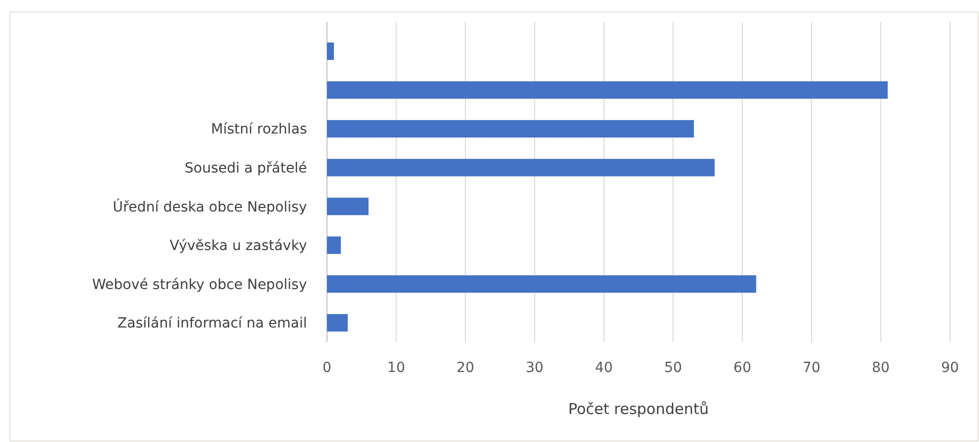  What do you see at coordinates (212, 324) in the screenshot?
I see `y-tick-label: Zasílání informací na email` at bounding box center [212, 324].